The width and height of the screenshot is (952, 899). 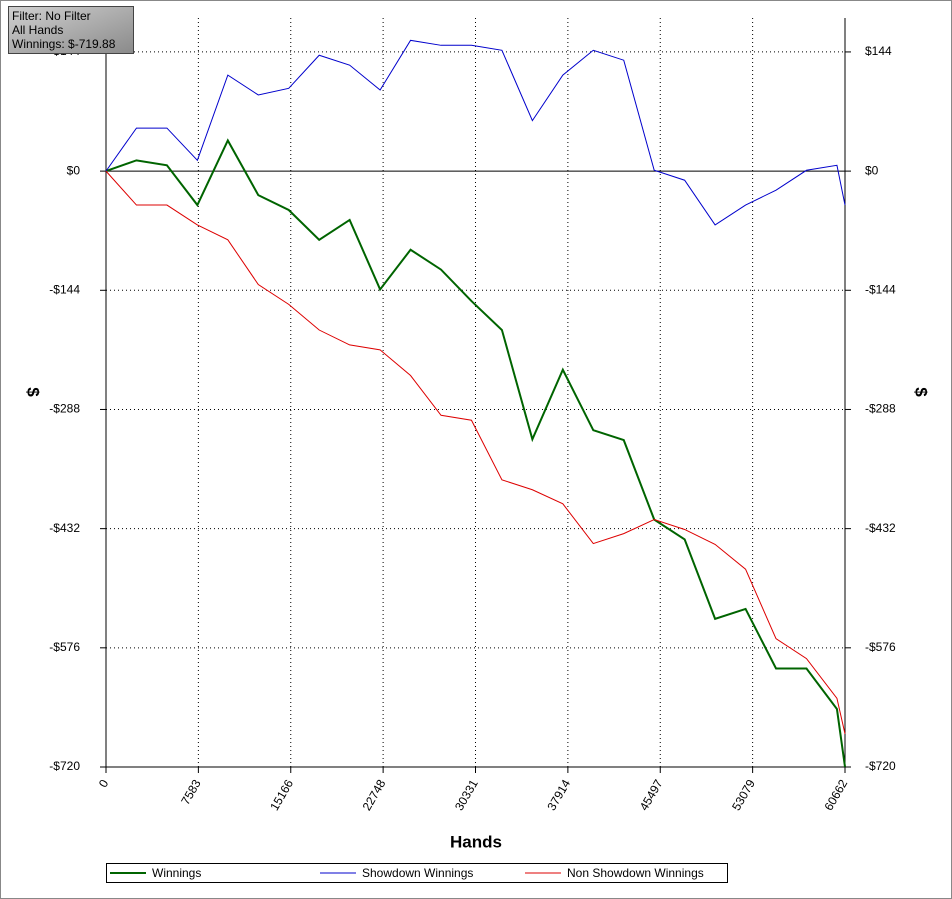 What do you see at coordinates (64, 766) in the screenshot?
I see `y-tick-label: -$720` at bounding box center [64, 766].